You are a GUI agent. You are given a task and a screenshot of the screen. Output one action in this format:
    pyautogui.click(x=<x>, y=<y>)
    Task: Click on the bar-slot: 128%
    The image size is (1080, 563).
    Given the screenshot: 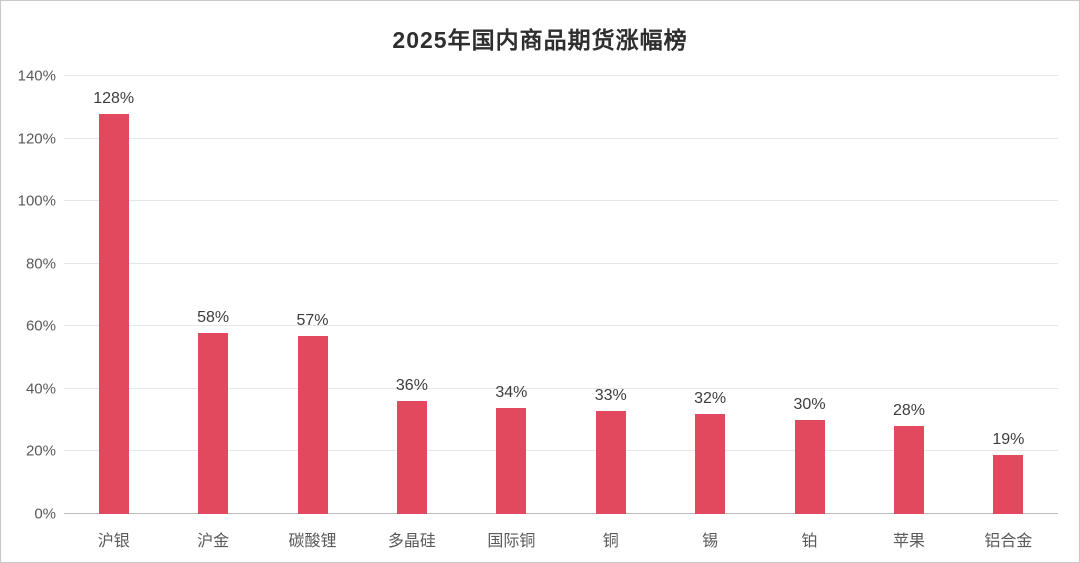 What is the action you would take?
    pyautogui.click(x=113, y=295)
    